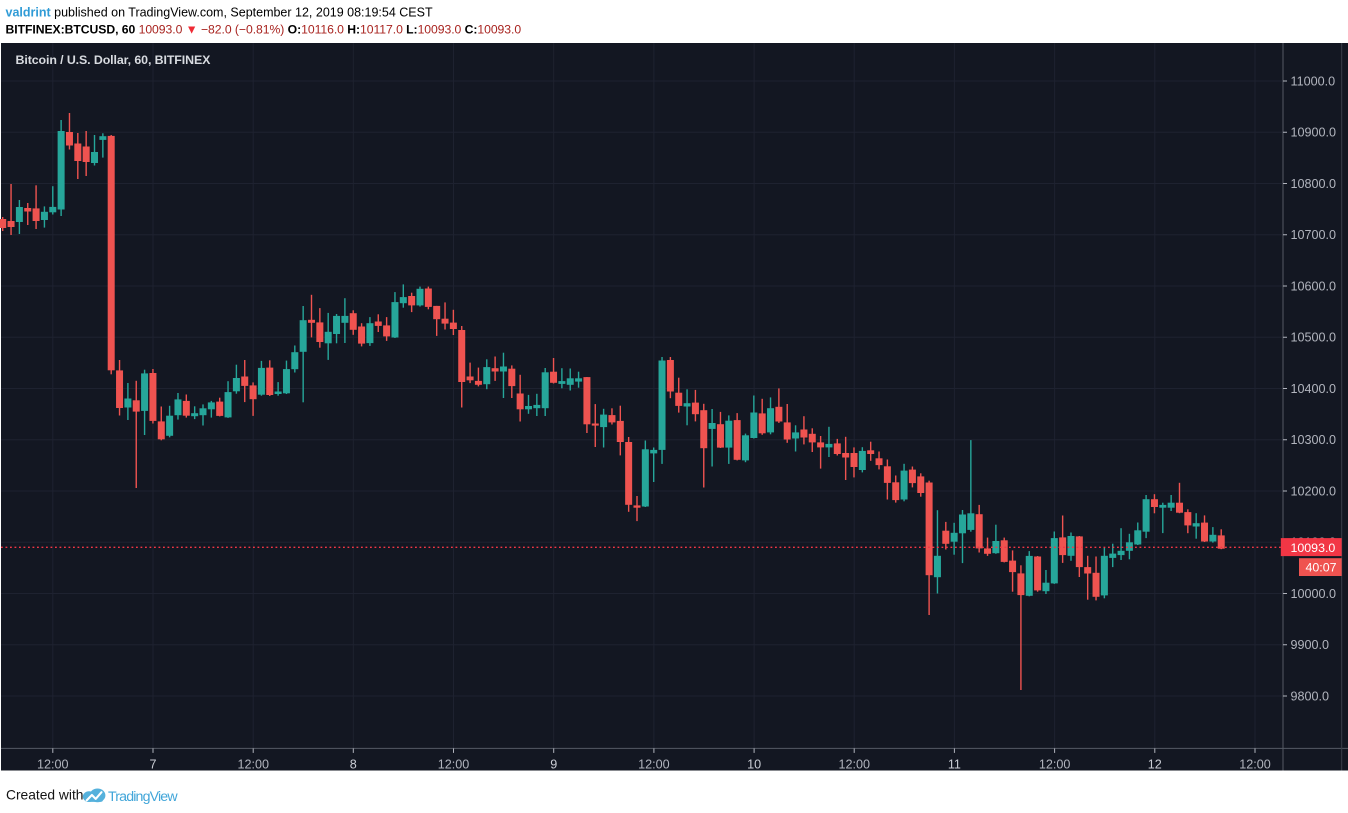  What do you see at coordinates (1314, 440) in the screenshot?
I see `svg-text: 10300.0` at bounding box center [1314, 440].